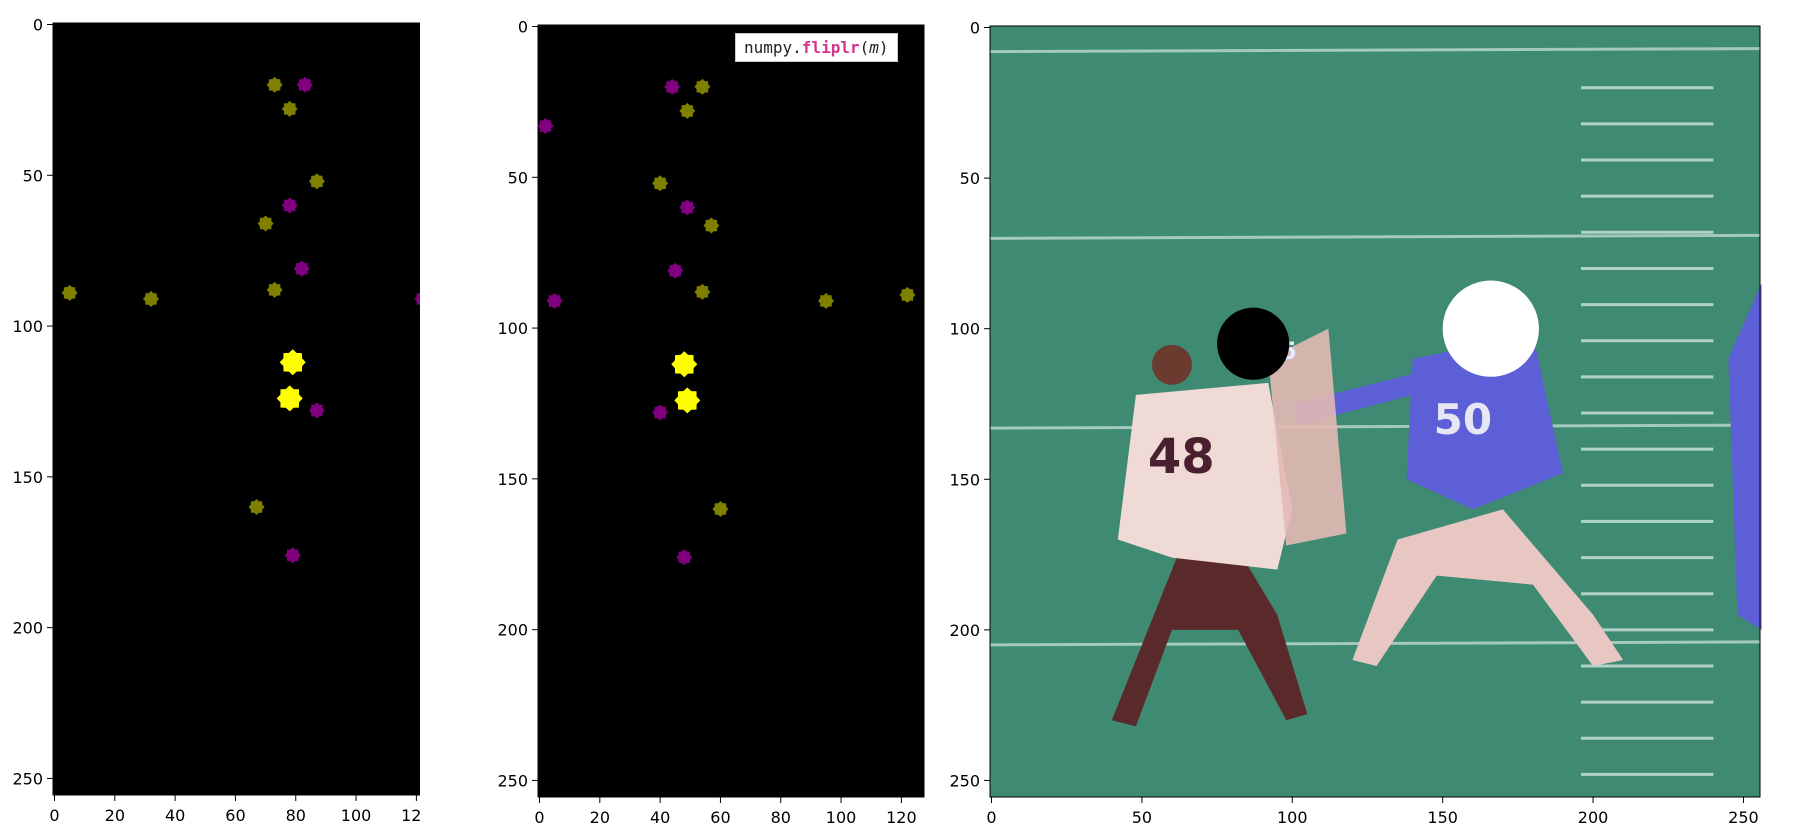 Image resolution: width=1794 pixels, height=837 pixels. Describe the element at coordinates (830, 47) in the screenshot. I see `annotation-func: fliplr` at that location.